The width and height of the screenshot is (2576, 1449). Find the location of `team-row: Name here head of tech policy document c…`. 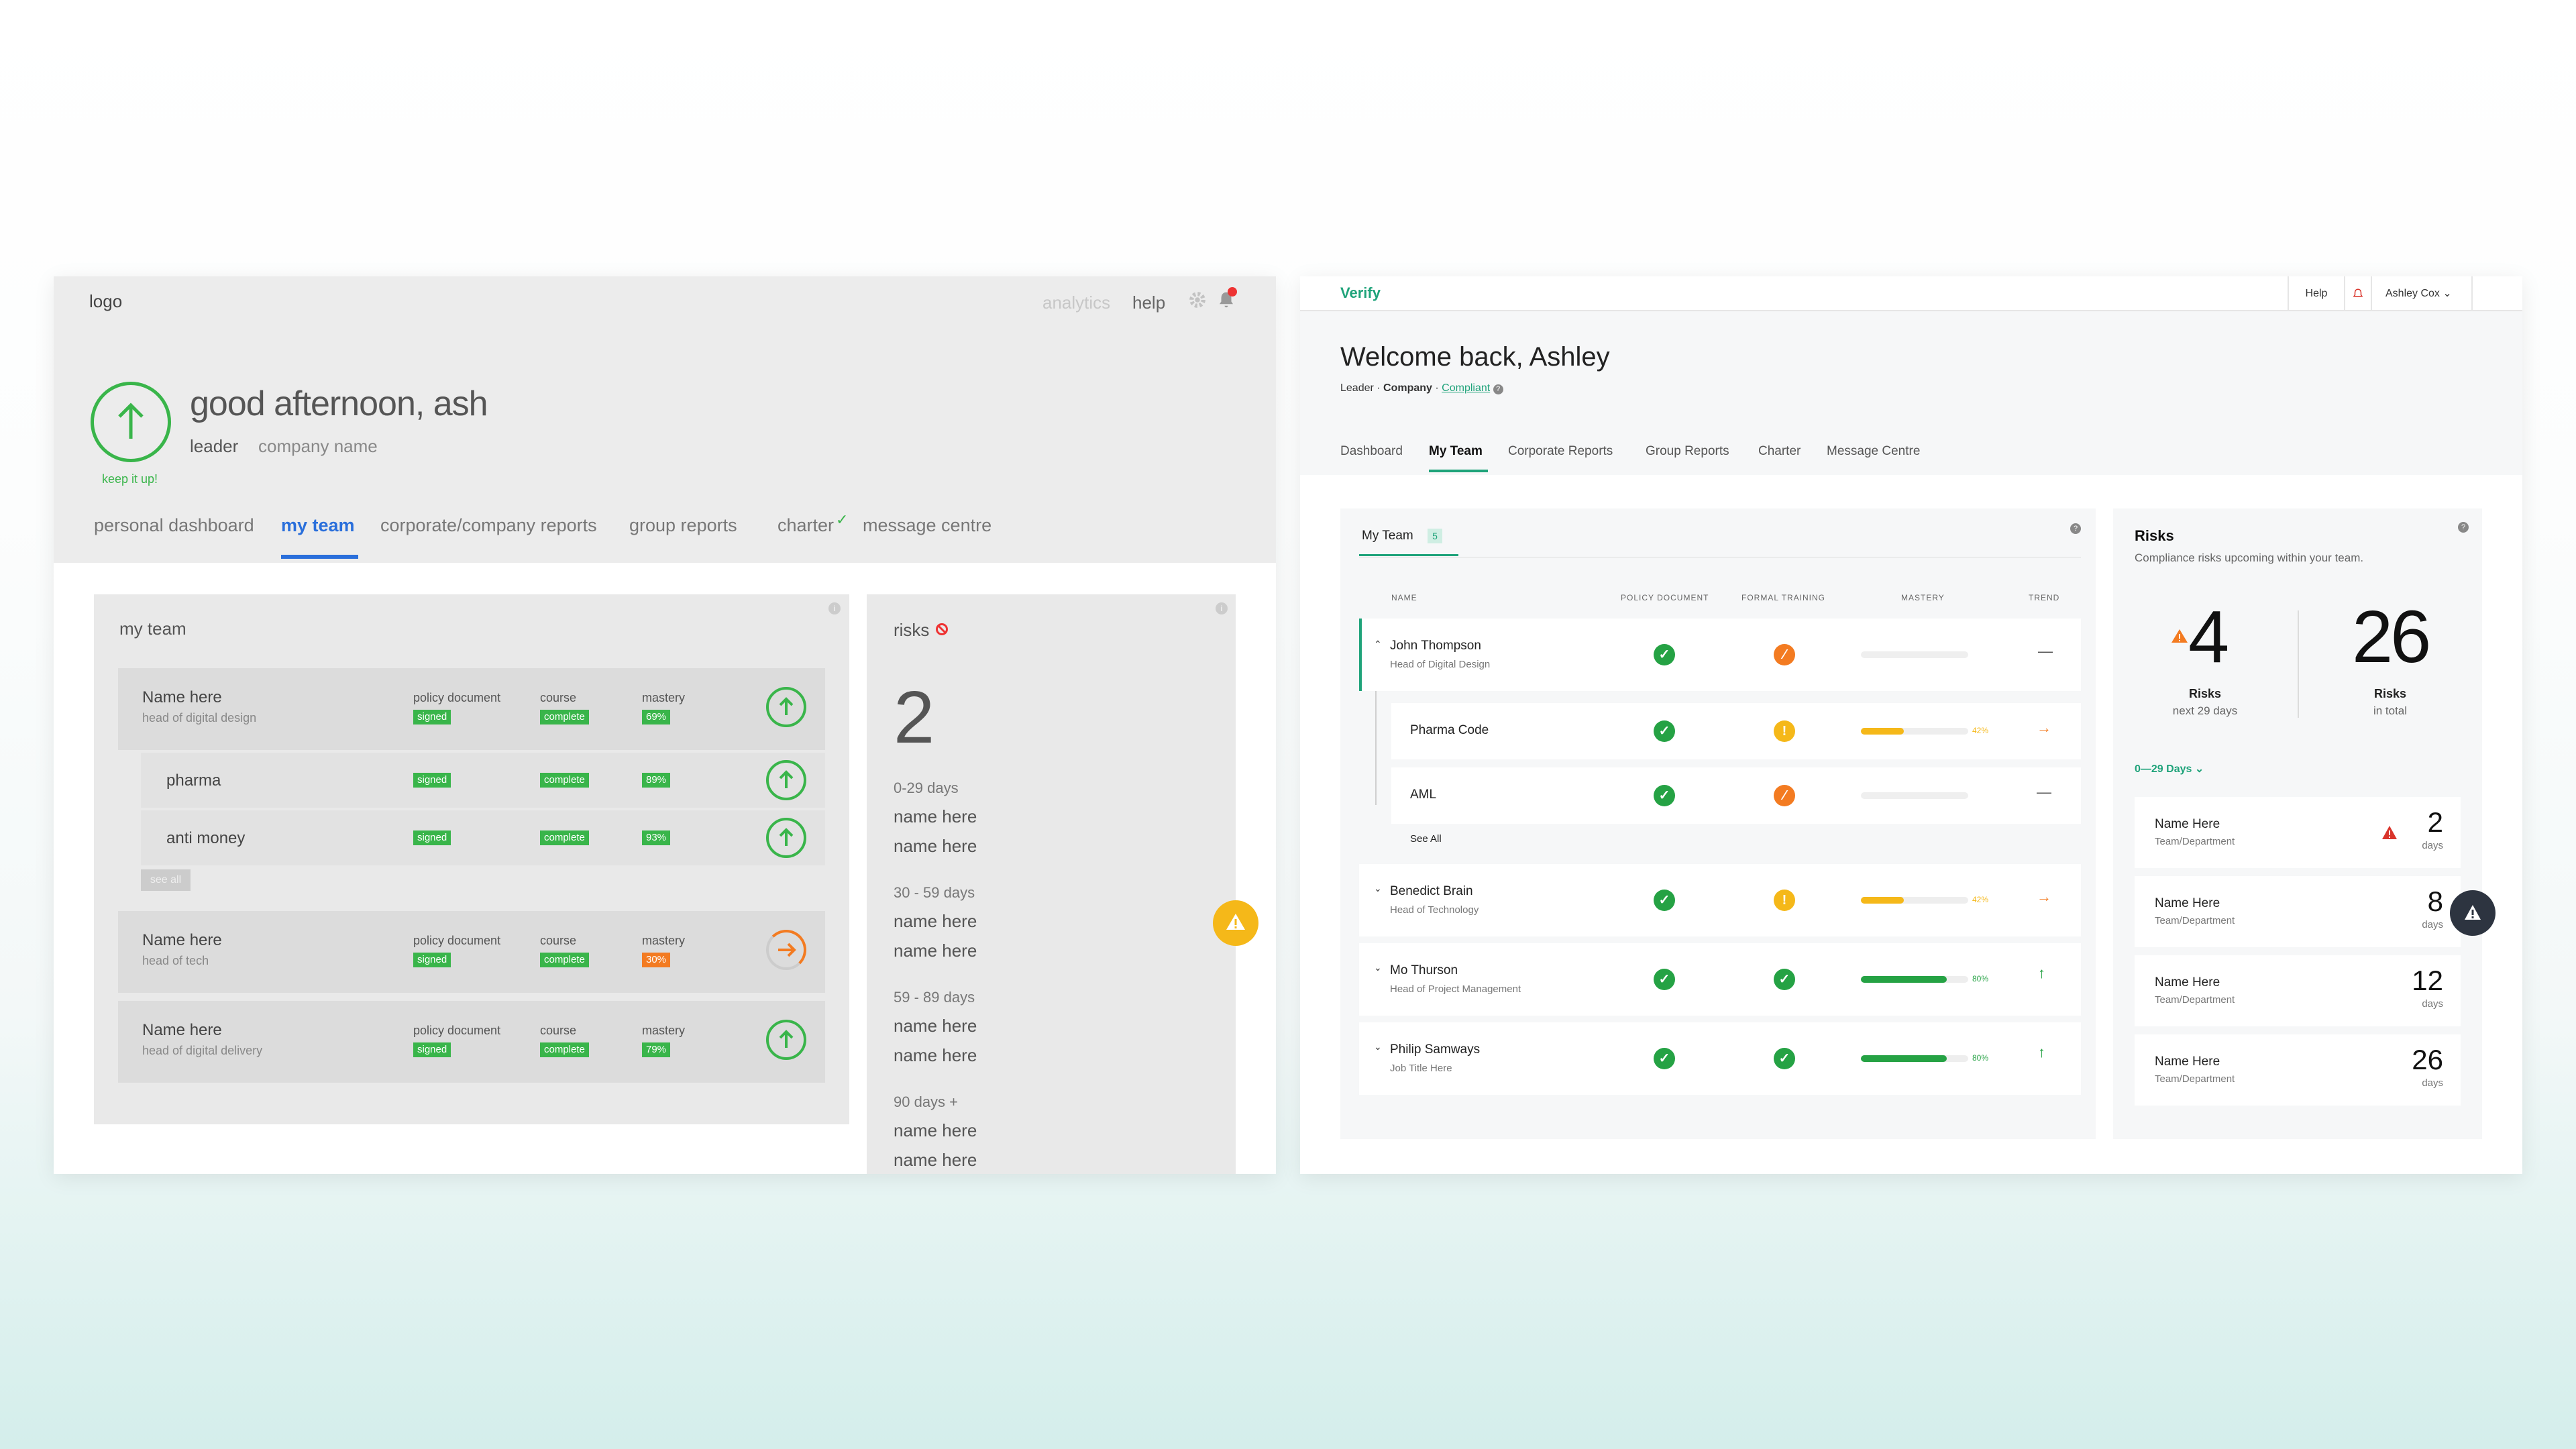

team-row: Name here head of tech policy document c… is located at coordinates (471, 952).